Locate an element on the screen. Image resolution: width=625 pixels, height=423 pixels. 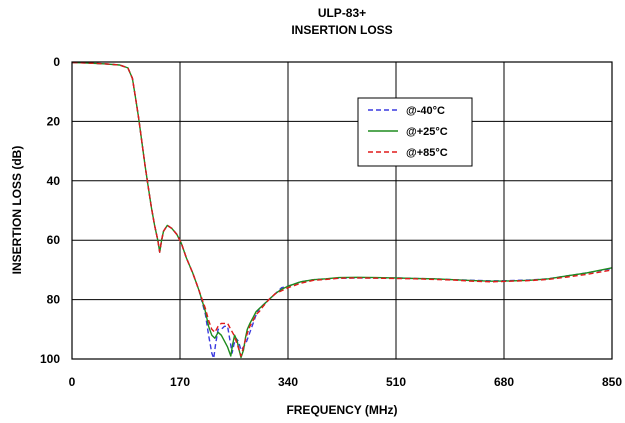
legend: @-40°C @+25°C @+85°C is located at coordinates (415, 132).